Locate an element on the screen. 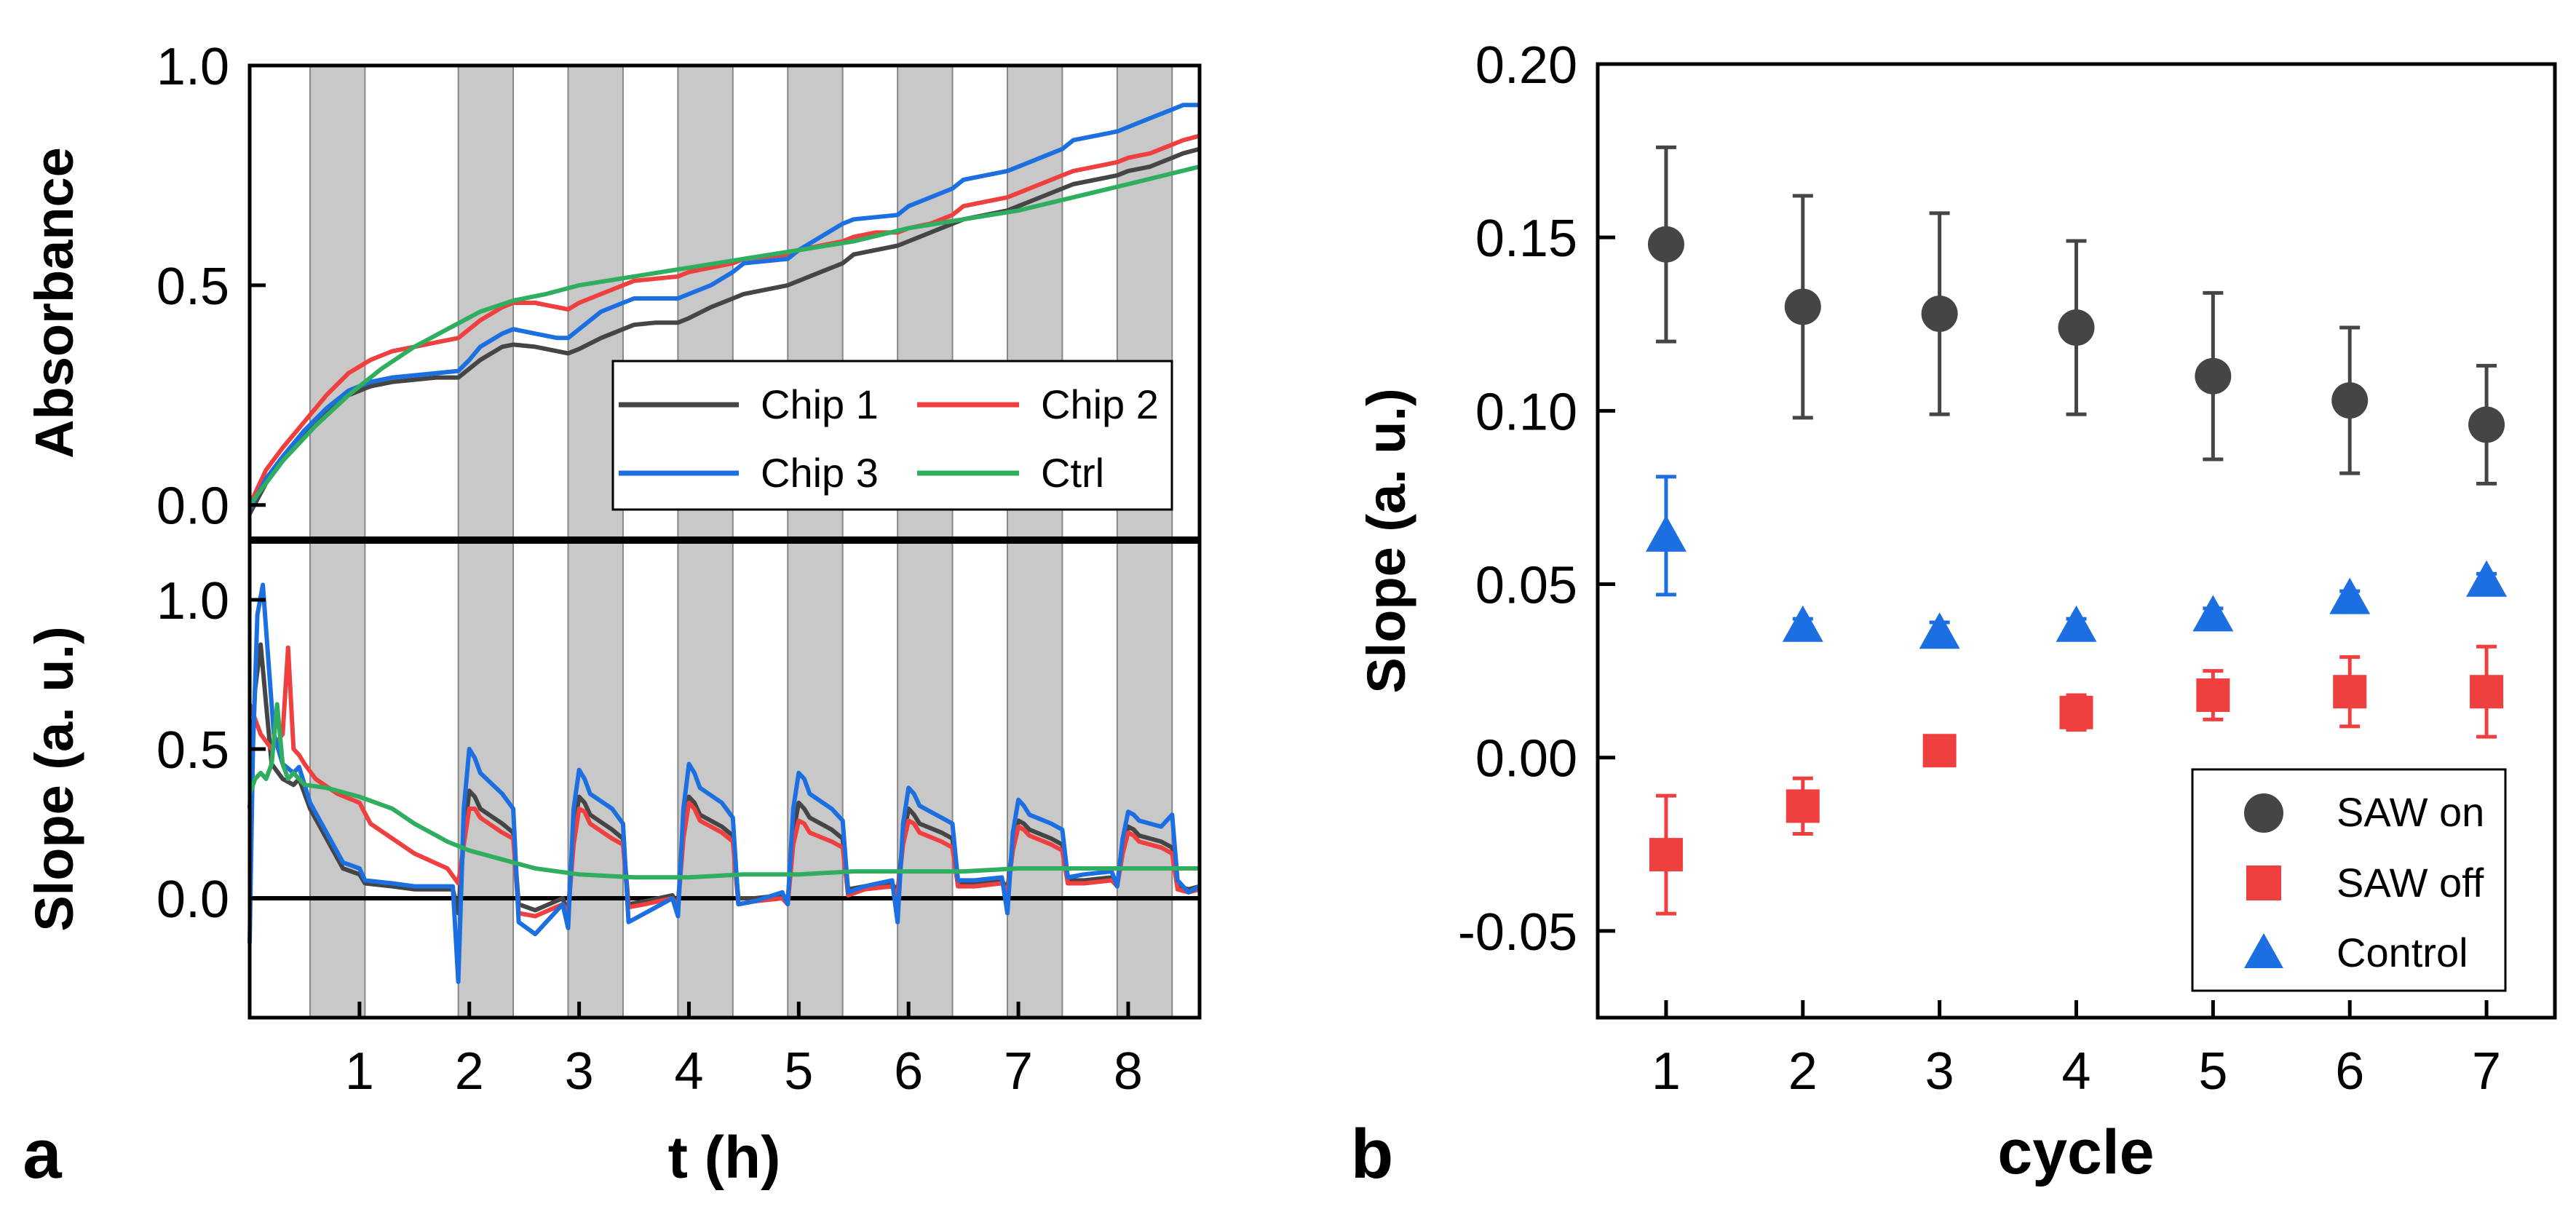  a-top-ytick-label-1: 0.0 is located at coordinates (192, 507).